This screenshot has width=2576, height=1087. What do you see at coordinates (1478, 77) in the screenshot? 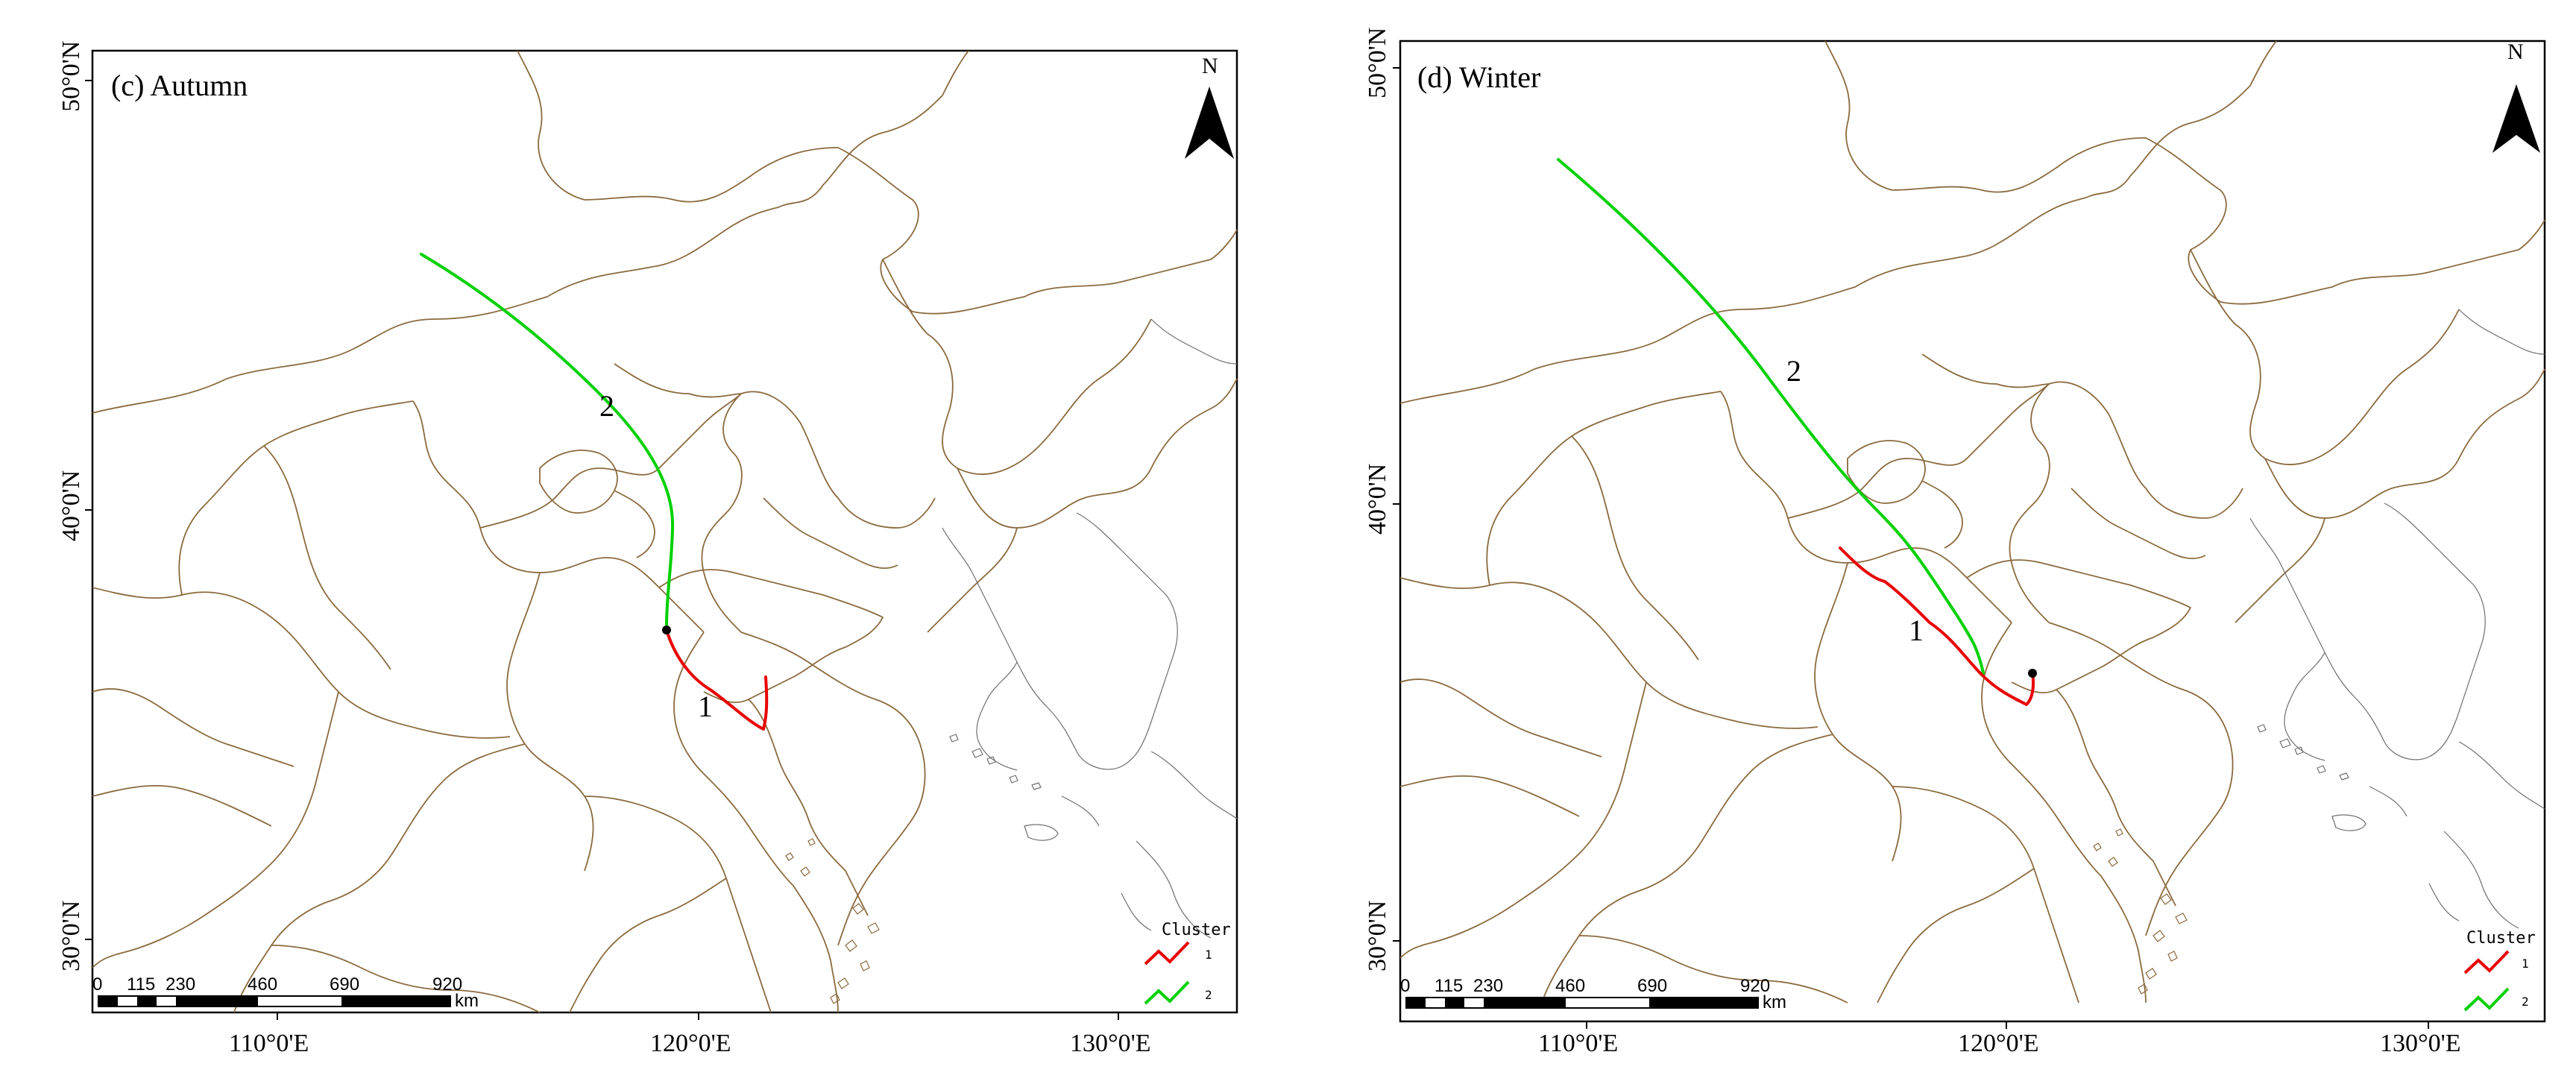
I see `panel-title: (d) Winter` at bounding box center [1478, 77].